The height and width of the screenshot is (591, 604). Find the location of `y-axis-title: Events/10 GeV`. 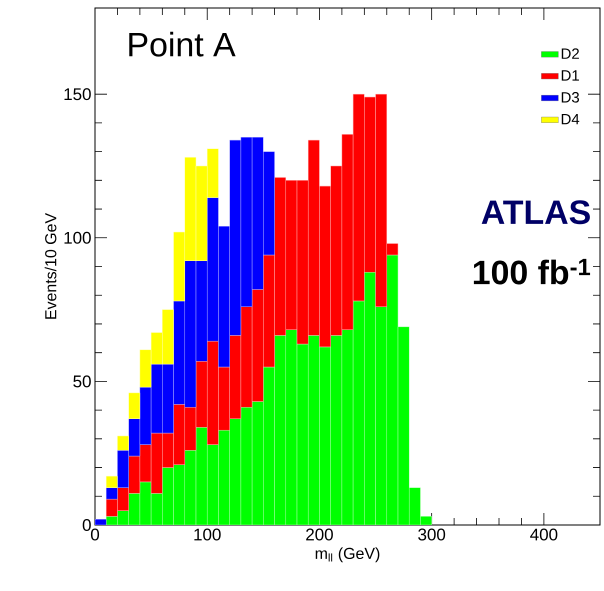

y-axis-title: Events/10 GeV is located at coordinates (50, 265).